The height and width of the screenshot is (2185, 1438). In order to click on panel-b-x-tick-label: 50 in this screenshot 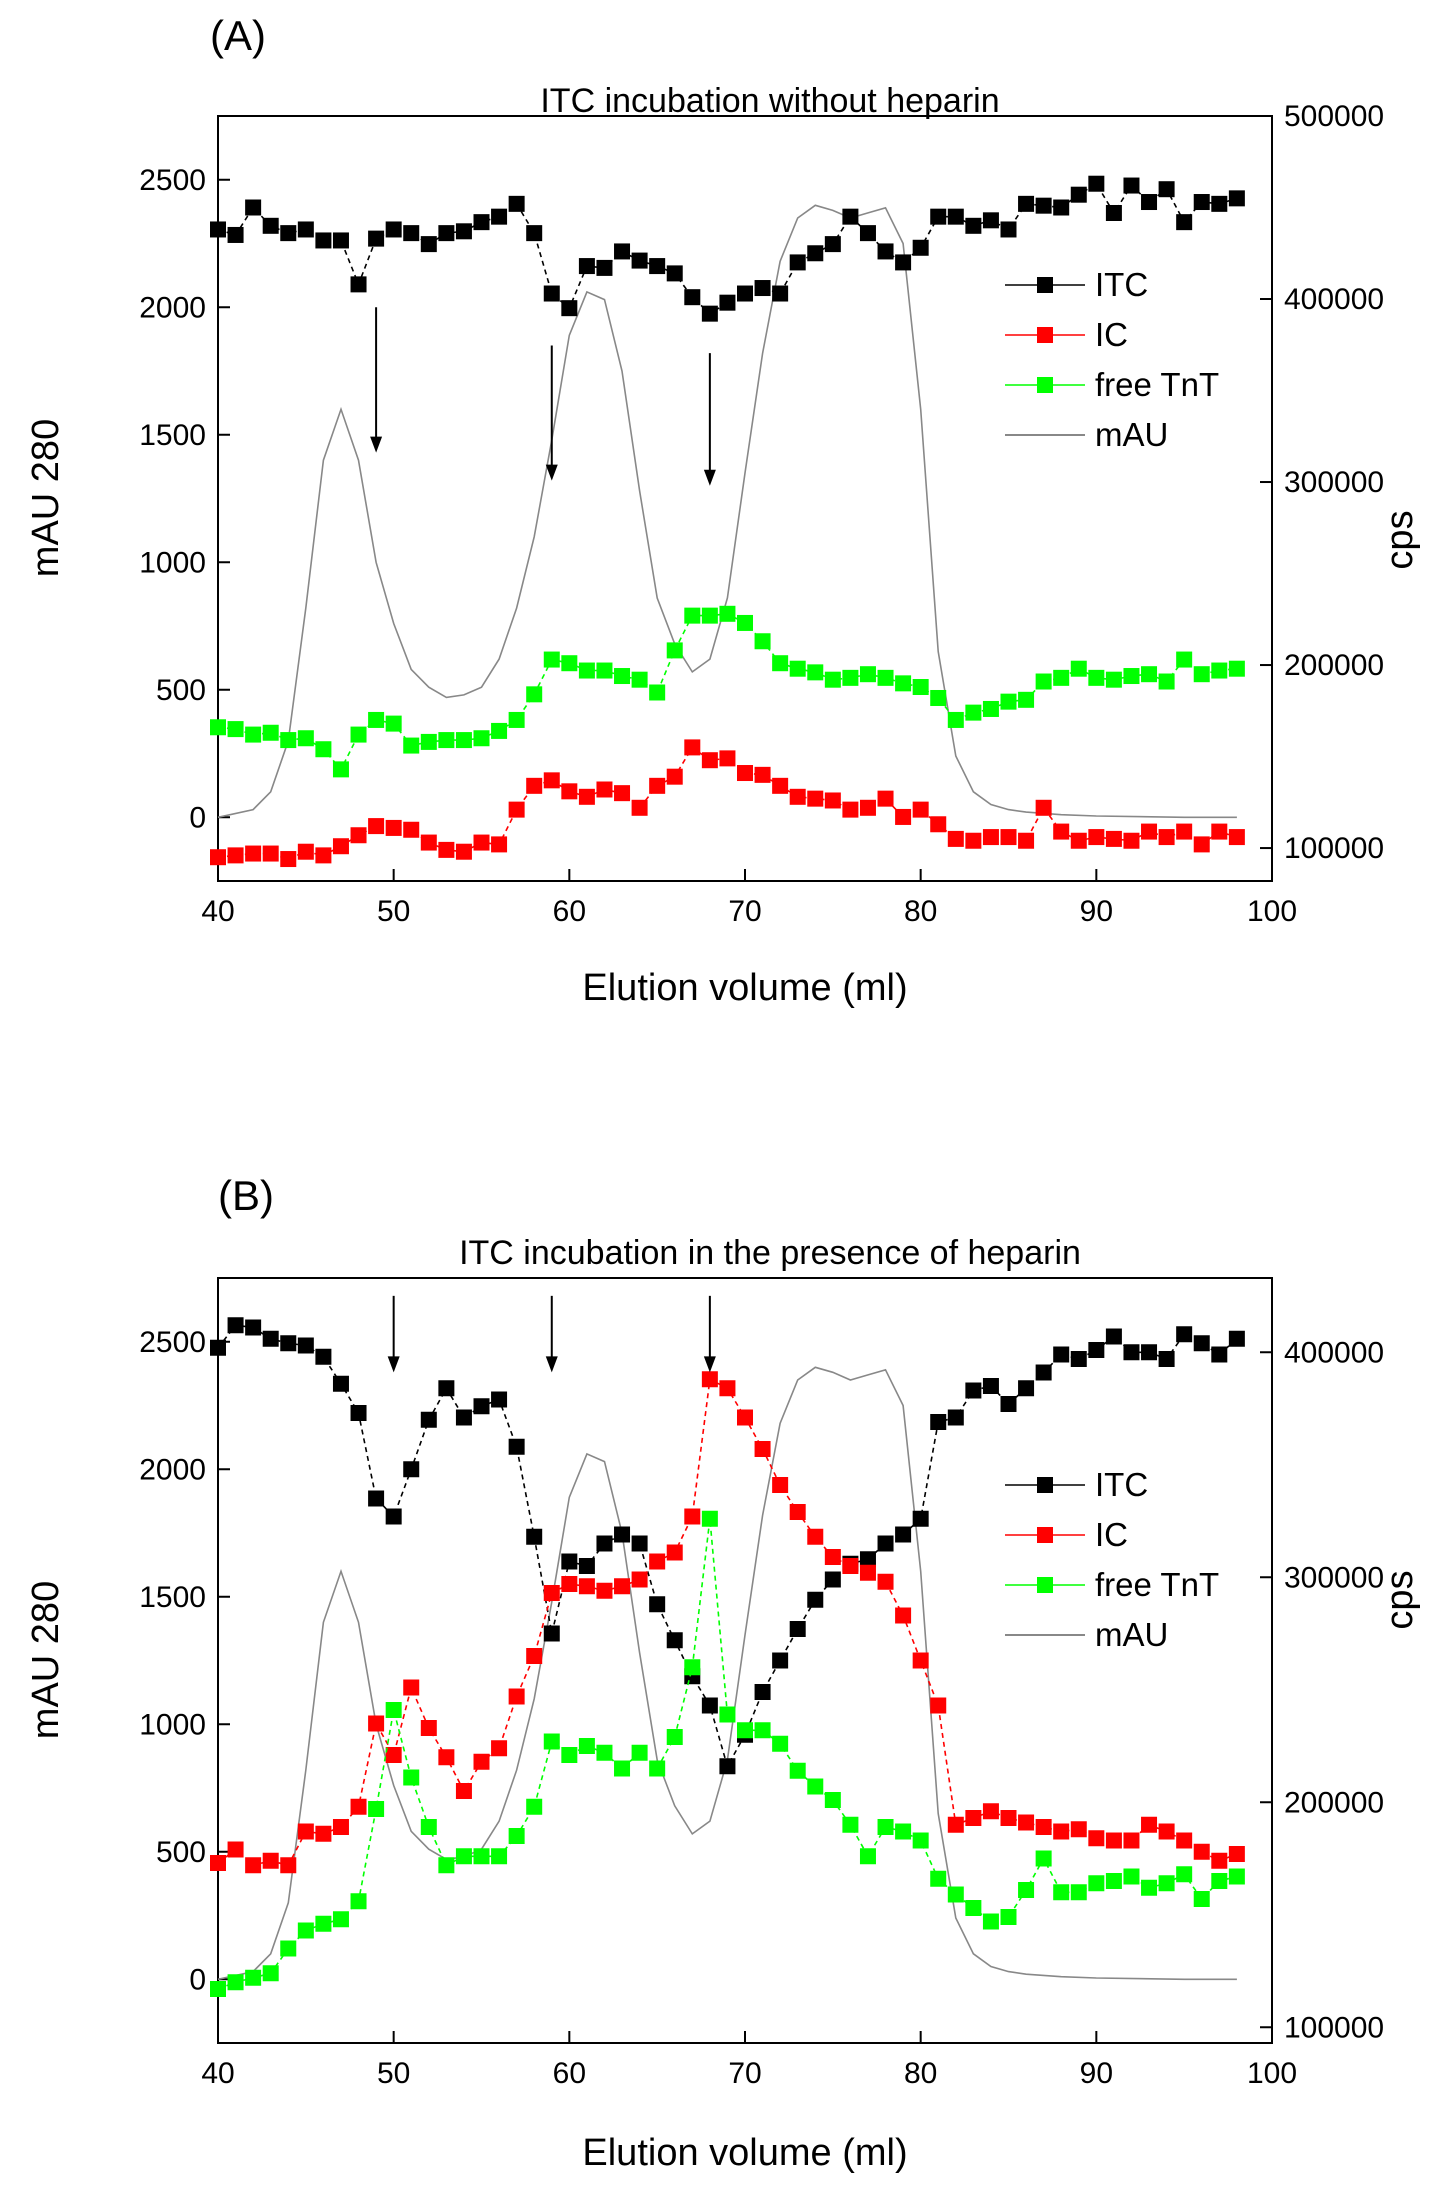, I will do `click(393, 2073)`.